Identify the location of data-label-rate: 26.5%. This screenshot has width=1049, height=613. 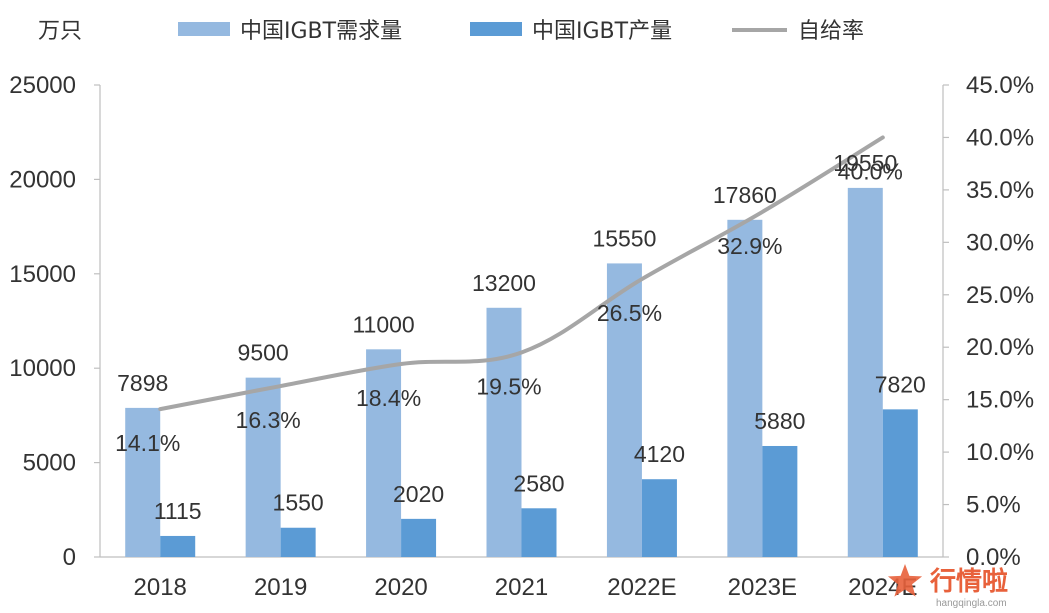
(629, 313).